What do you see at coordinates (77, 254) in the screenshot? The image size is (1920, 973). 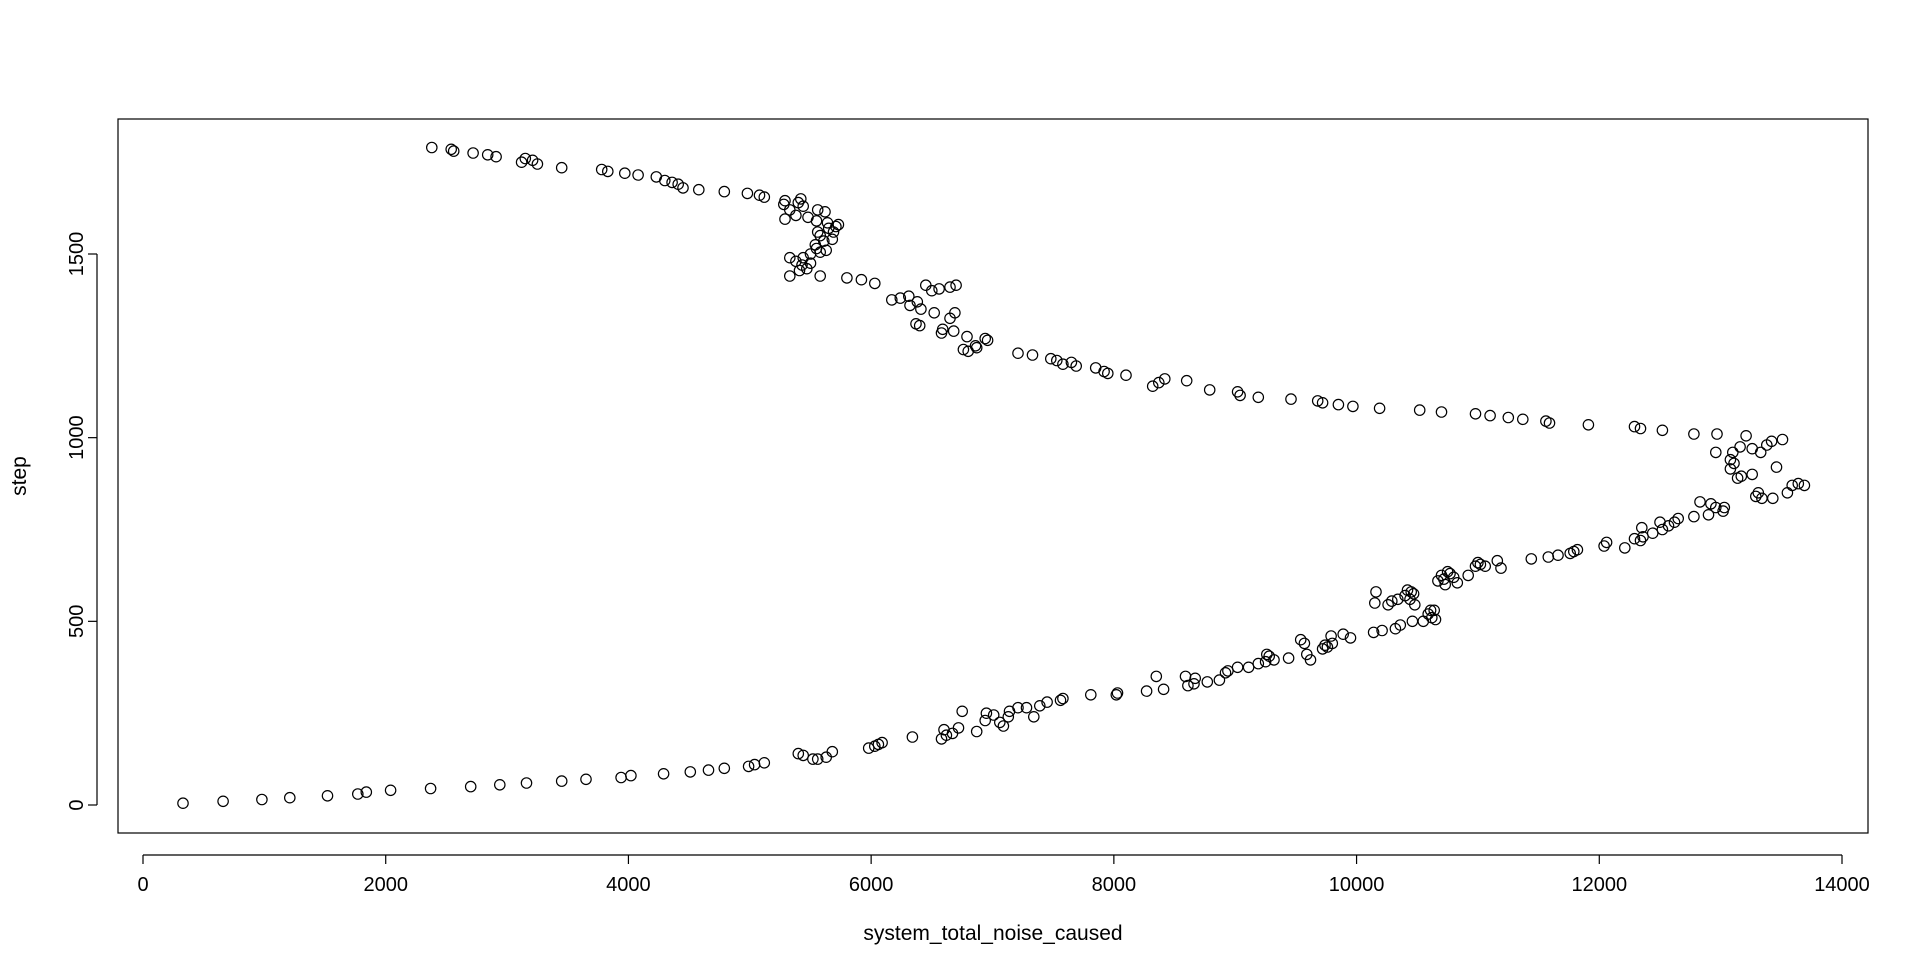 I see `y-tick-label: 1500` at bounding box center [77, 254].